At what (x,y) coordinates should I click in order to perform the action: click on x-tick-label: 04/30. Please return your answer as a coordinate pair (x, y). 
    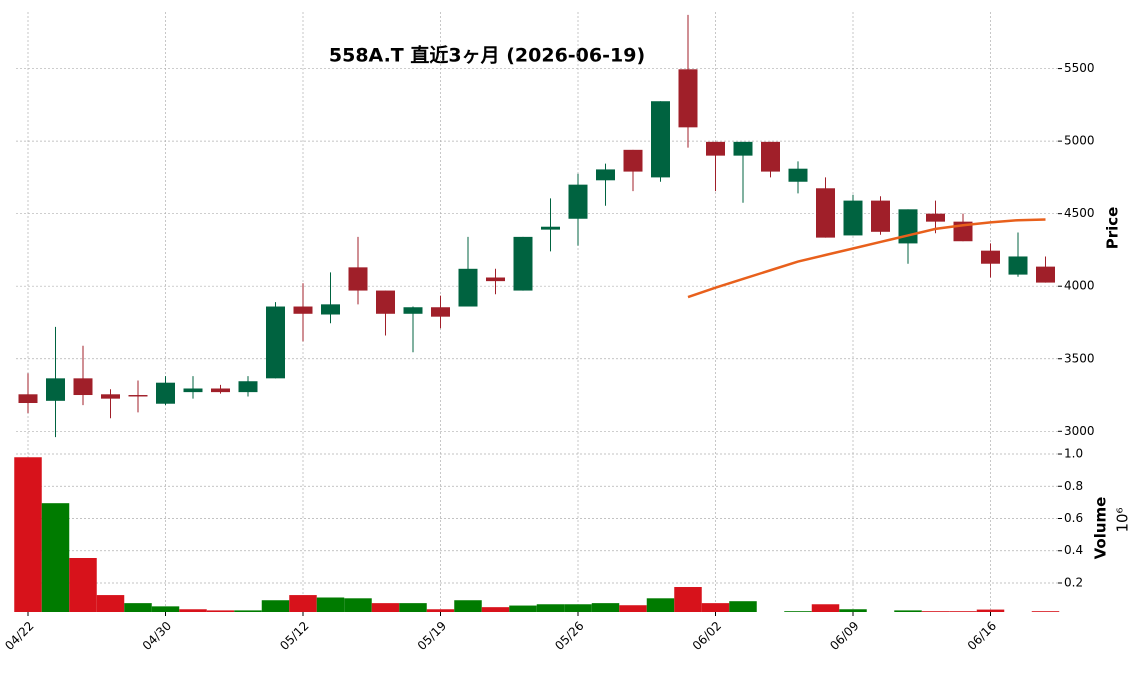
    Looking at the image, I should click on (157, 636).